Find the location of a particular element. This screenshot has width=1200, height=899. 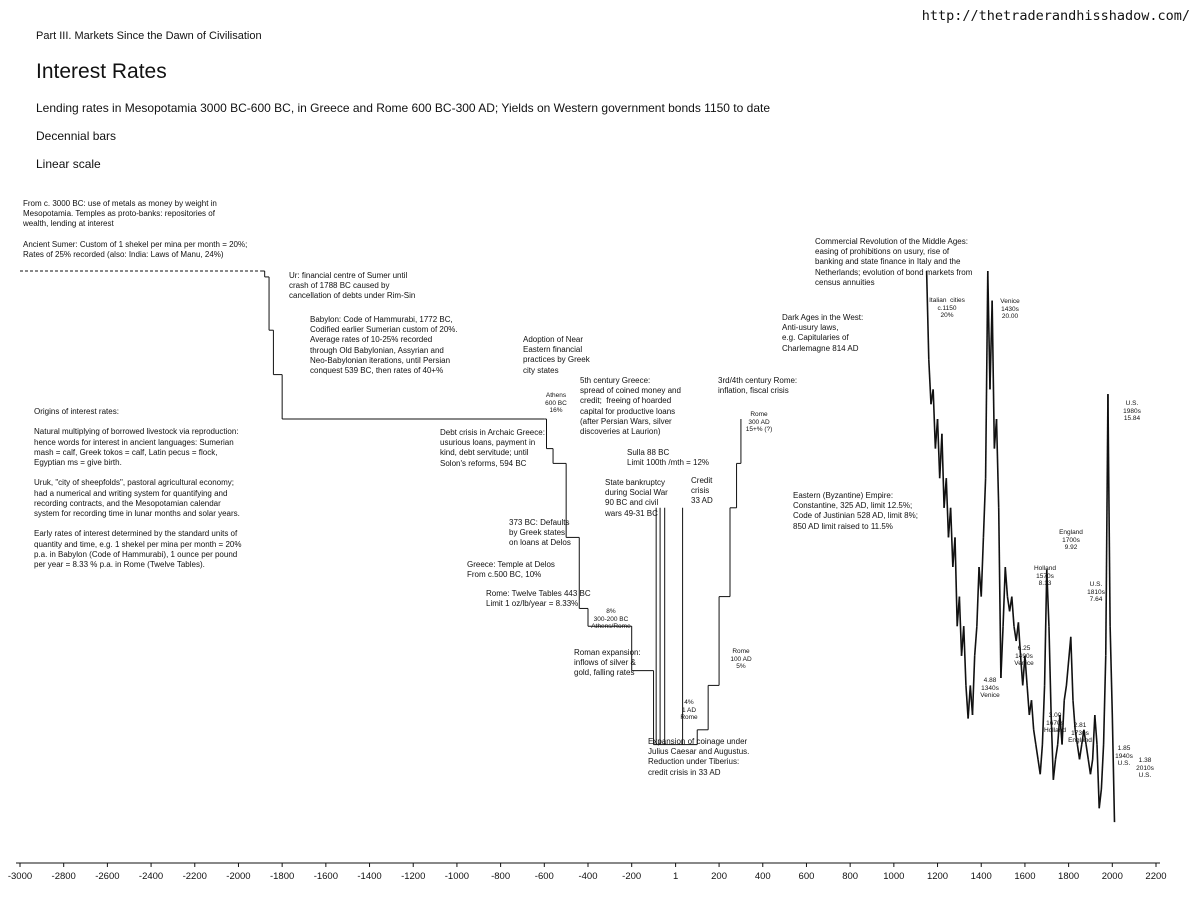

annotation-italian-cities: Italian cities c.1150 20% is located at coordinates (947, 308).